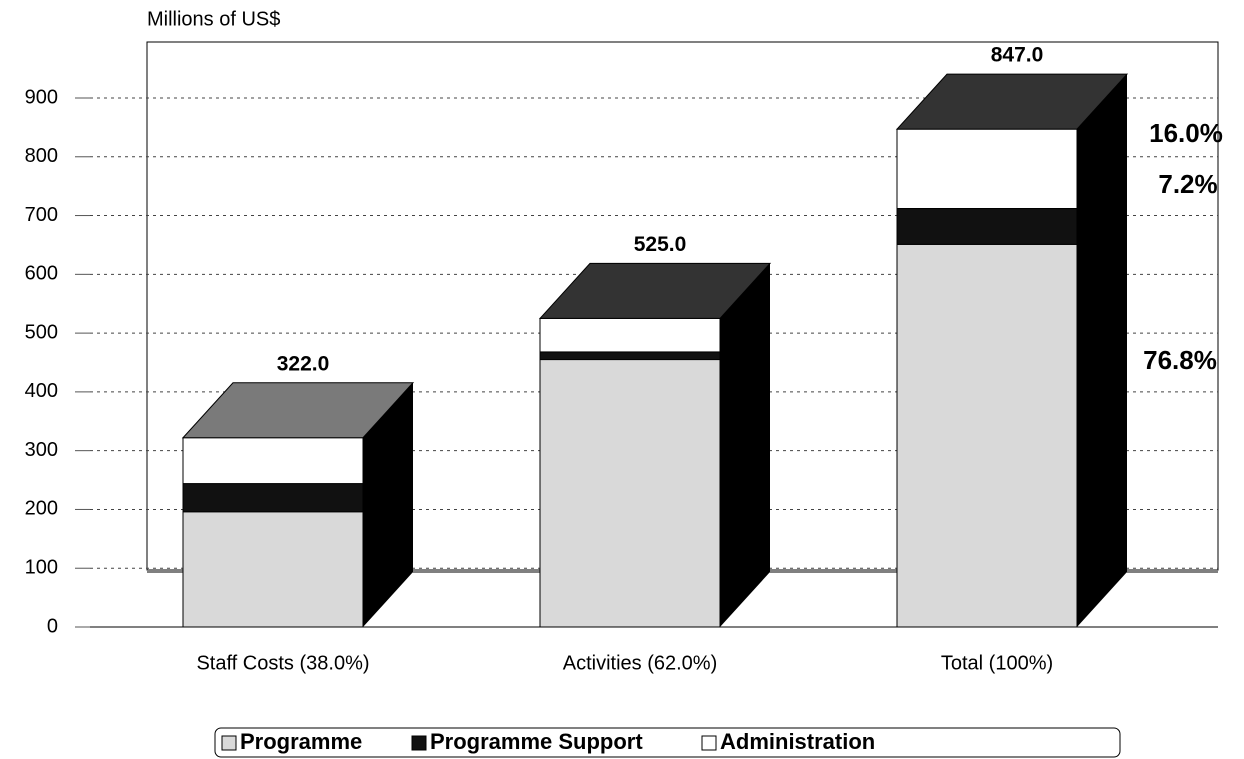  What do you see at coordinates (301, 741) in the screenshot?
I see `legend-label: Programme` at bounding box center [301, 741].